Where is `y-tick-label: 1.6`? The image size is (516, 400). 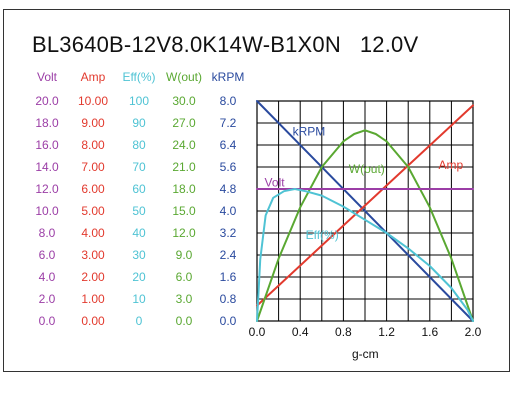 y-tick-label: 1.6 is located at coordinates (228, 277).